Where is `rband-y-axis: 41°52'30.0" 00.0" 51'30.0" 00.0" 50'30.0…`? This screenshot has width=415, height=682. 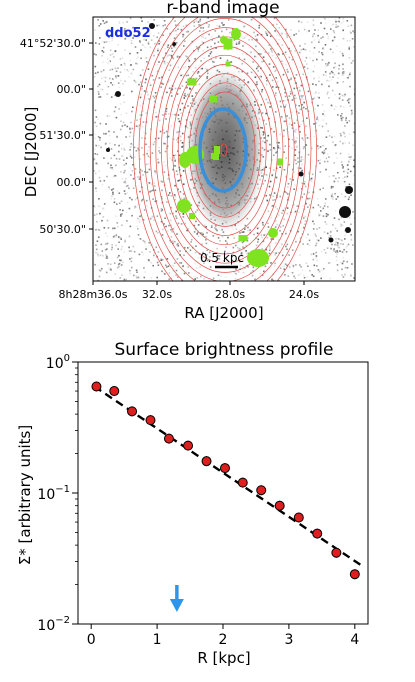 rband-y-axis: 41°52'30.0" 00.0" 51'30.0" 00.0" 50'30.0… is located at coordinates (56, 136).